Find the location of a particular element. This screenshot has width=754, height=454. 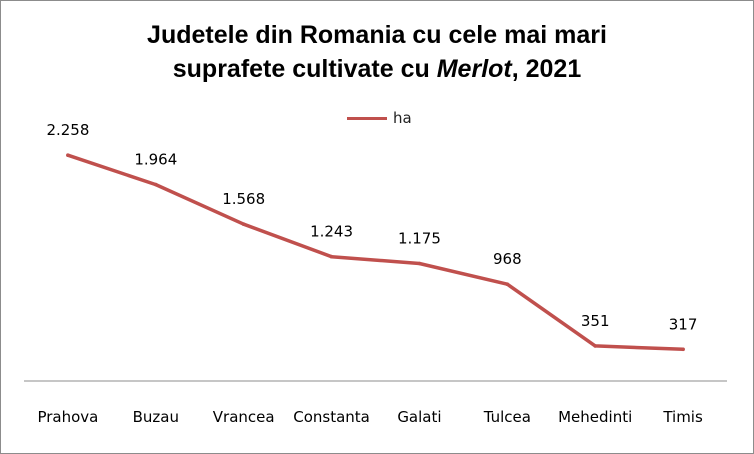

x-tick-label: Constanta is located at coordinates (331, 417).